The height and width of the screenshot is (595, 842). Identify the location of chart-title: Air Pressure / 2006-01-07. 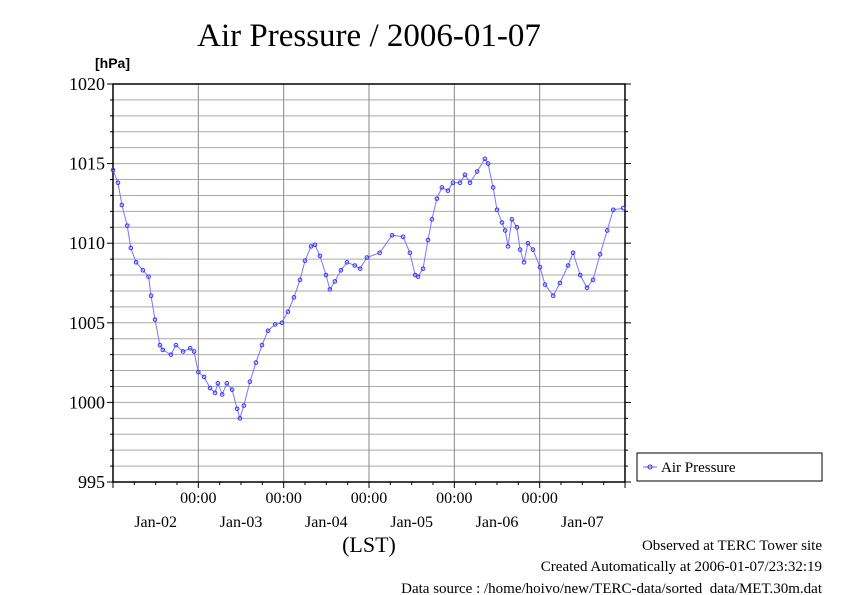
(369, 36).